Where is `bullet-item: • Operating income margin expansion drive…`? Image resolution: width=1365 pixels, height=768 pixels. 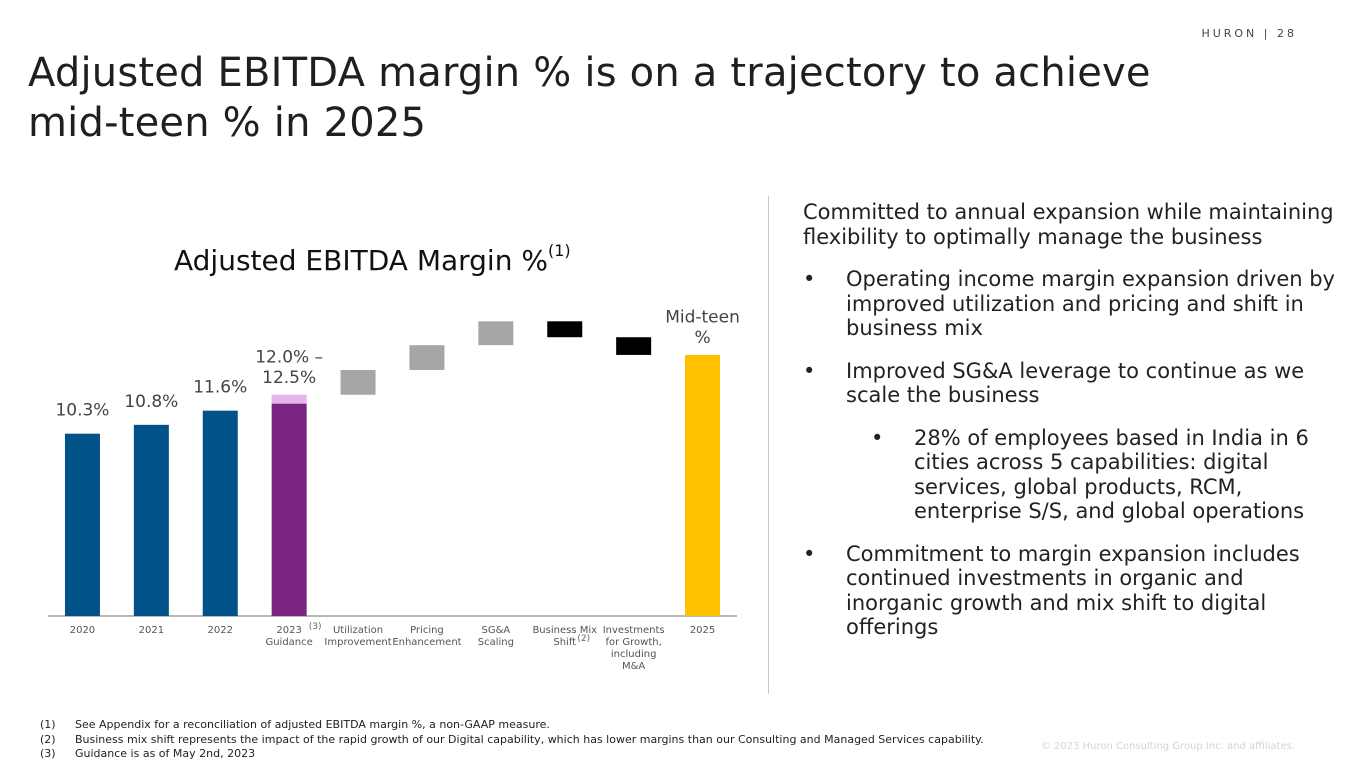 bullet-item: • Operating income margin expansion drive… is located at coordinates (1073, 304).